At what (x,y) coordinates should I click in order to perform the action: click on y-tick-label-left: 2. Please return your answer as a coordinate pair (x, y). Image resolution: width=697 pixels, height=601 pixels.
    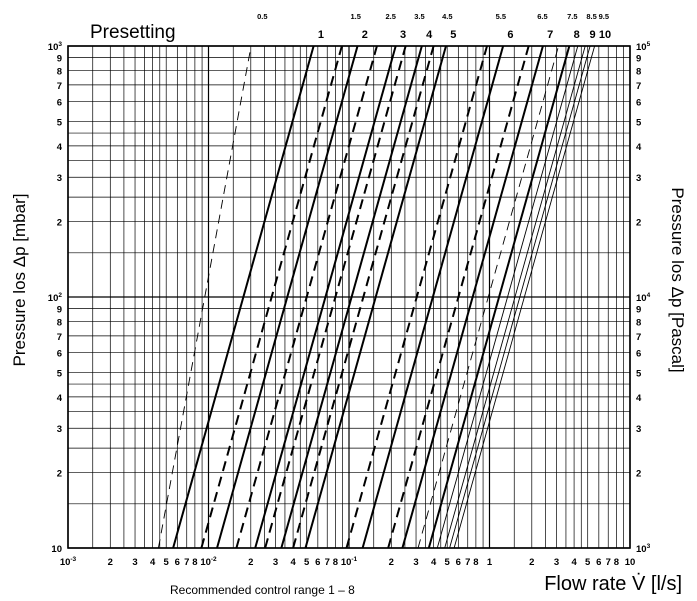
    Looking at the image, I should click on (59, 222).